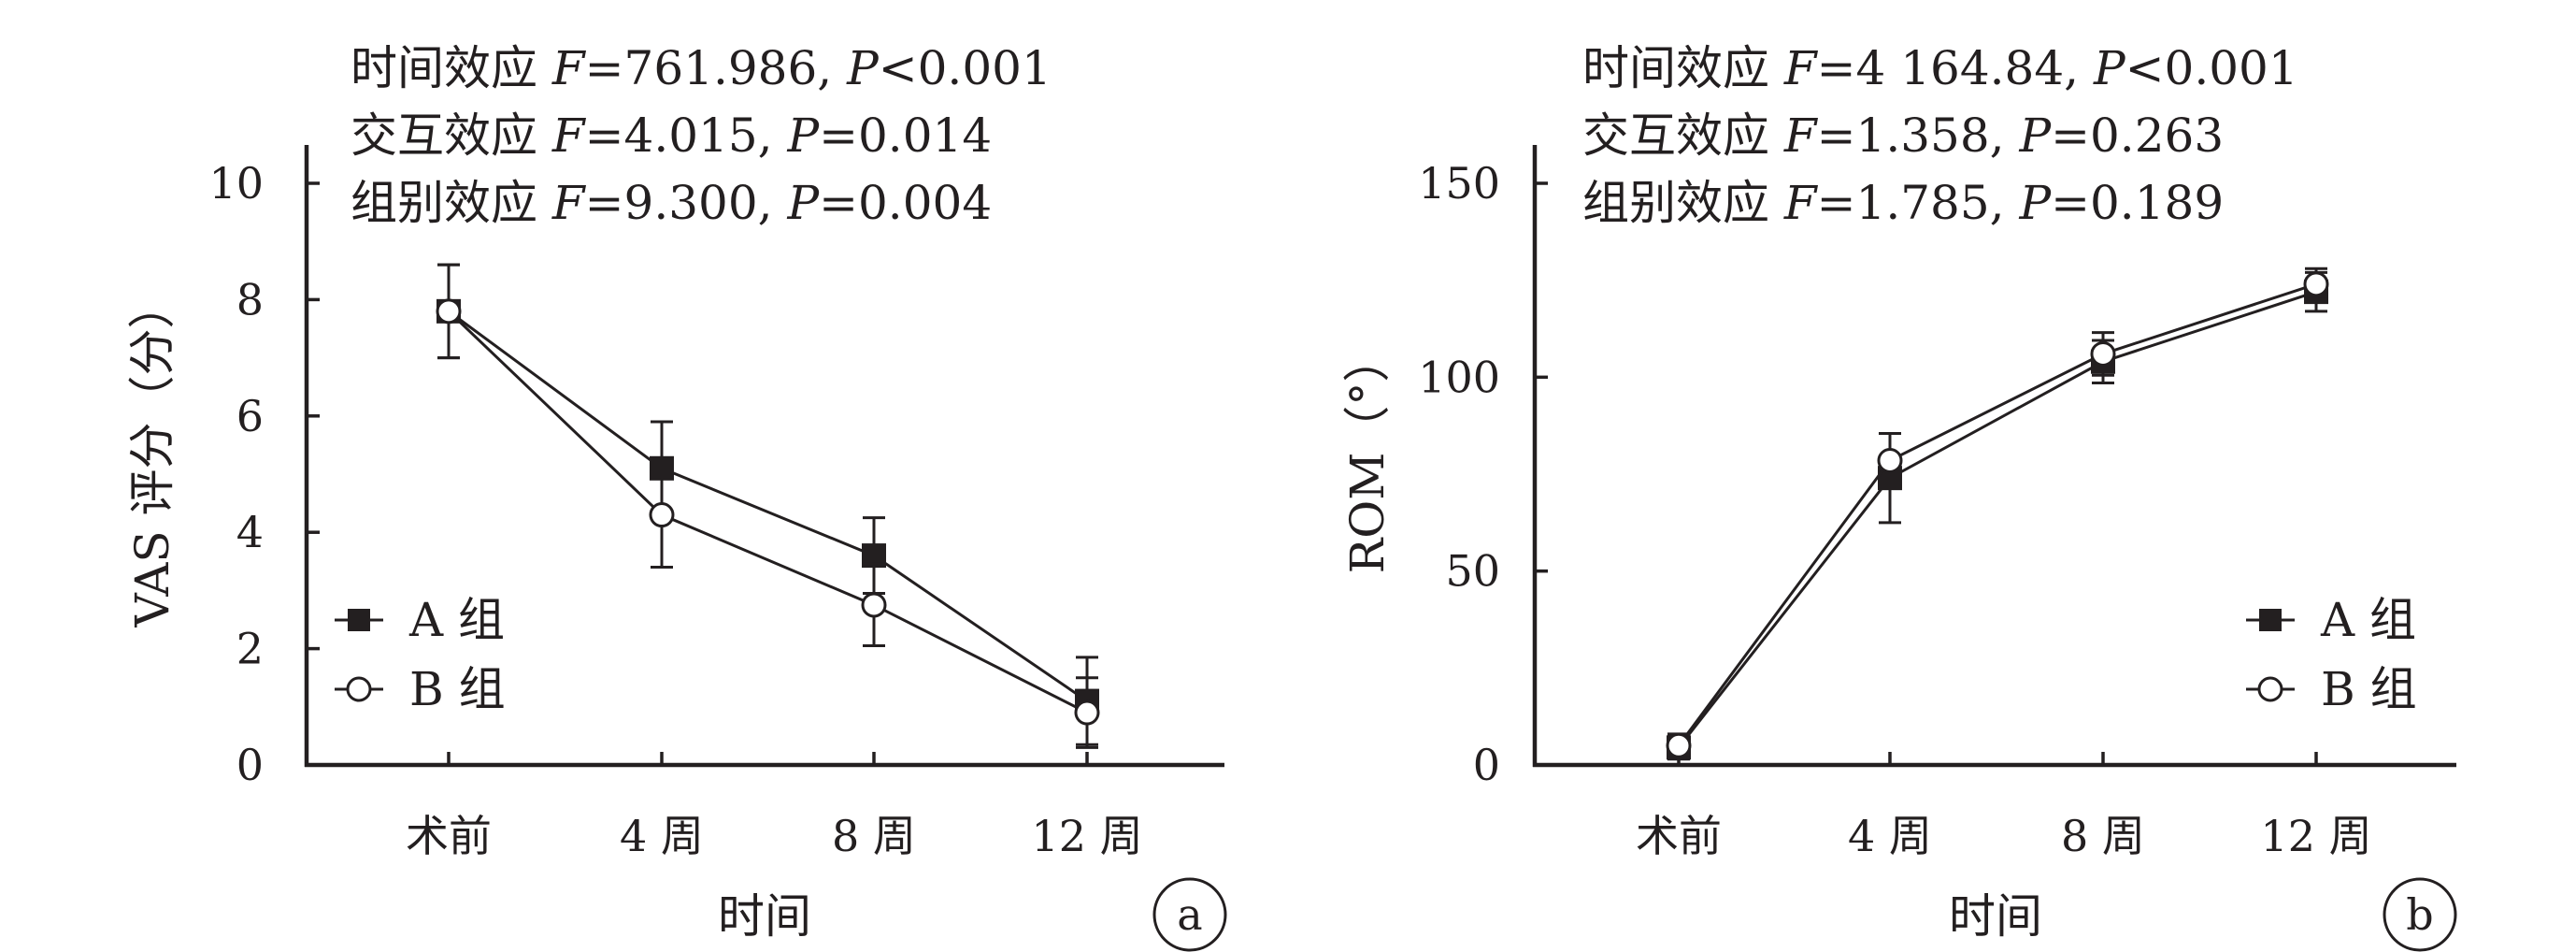 Image resolution: width=2576 pixels, height=952 pixels. I want to click on panel-b-legend-label-a: A 组, so click(2368, 620).